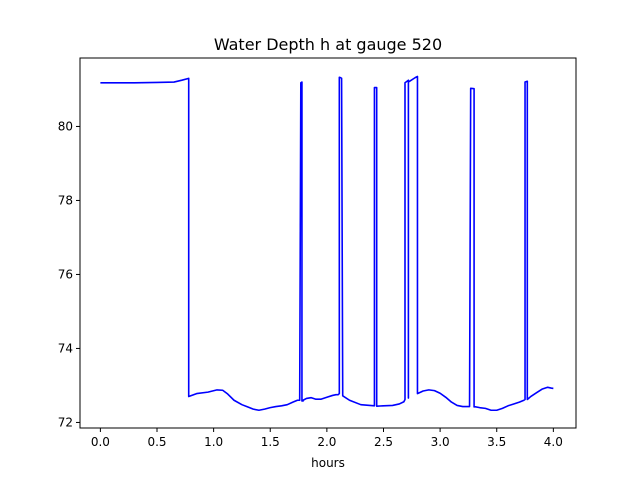  I want to click on chart-title: Water Depth h at gauge 520, so click(328, 44).